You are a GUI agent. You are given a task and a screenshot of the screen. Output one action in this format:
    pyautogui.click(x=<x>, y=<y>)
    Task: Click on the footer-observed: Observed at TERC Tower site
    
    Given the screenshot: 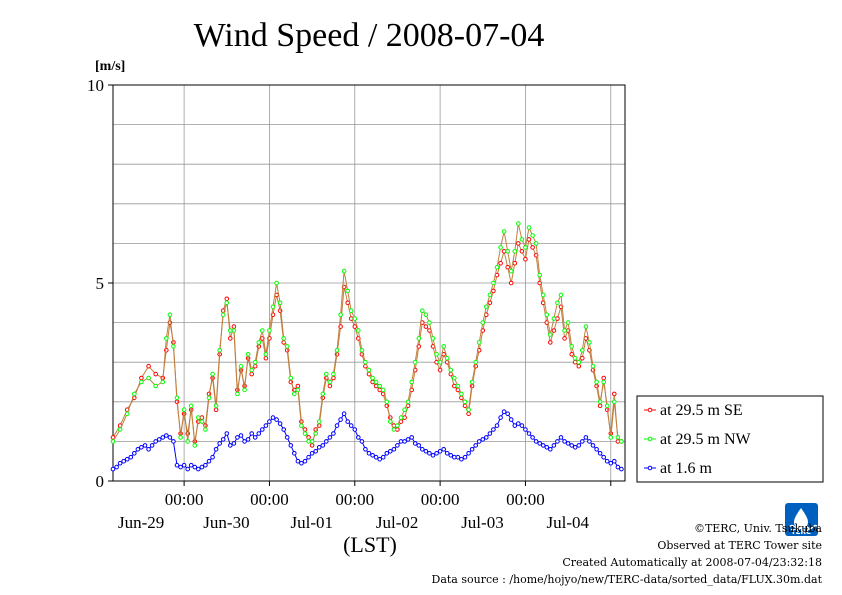 What is the action you would take?
    pyautogui.click(x=739, y=545)
    